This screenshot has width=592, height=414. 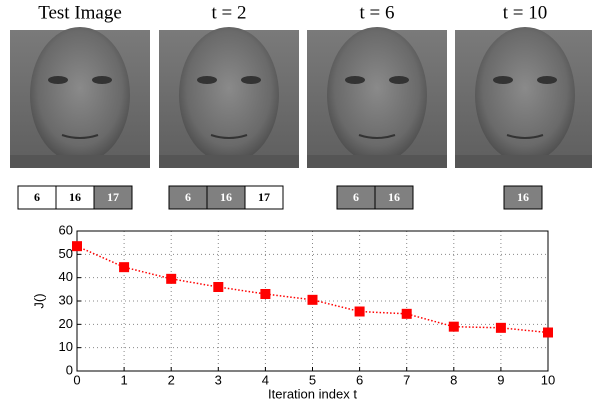 What do you see at coordinates (525, 12) in the screenshot?
I see `panel-title: t = 10` at bounding box center [525, 12].